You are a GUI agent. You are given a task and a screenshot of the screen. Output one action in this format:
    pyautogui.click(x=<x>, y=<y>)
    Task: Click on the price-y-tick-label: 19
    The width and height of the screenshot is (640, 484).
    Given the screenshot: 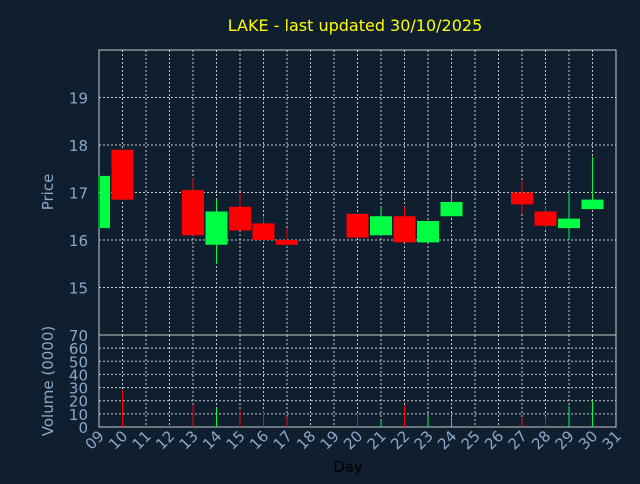 What is the action you would take?
    pyautogui.click(x=78, y=99)
    